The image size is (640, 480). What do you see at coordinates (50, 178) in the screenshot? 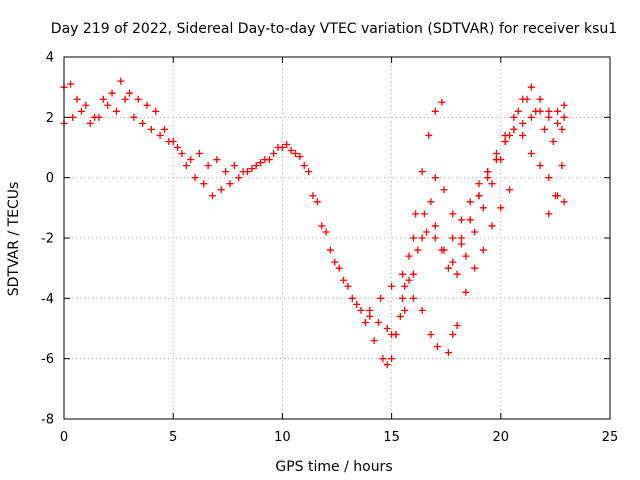
I see `y-tick-label: 0` at bounding box center [50, 178].